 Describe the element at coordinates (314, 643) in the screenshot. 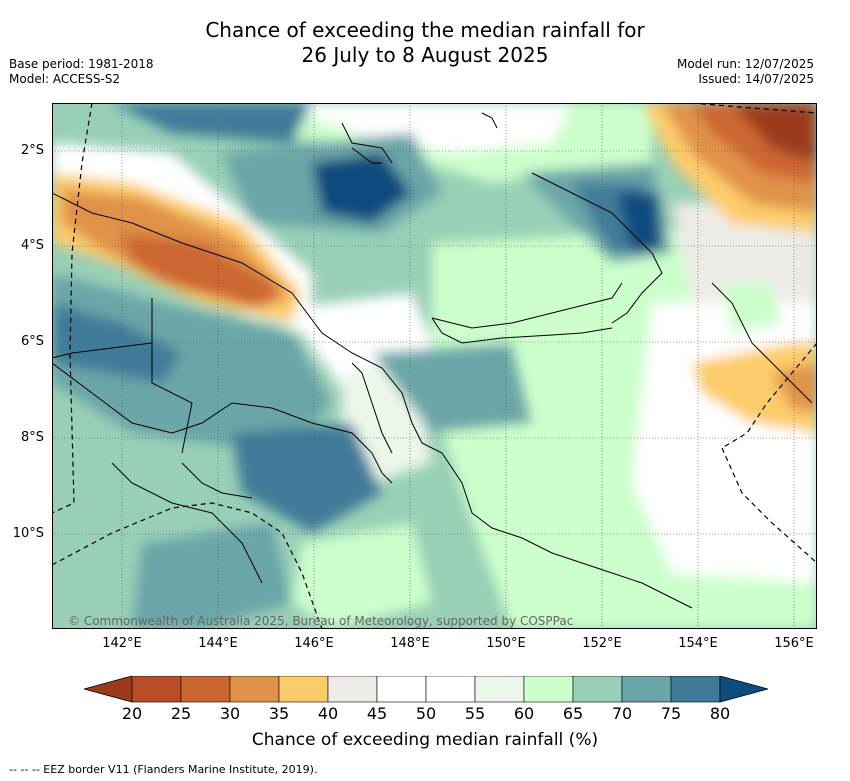

I see `lon-tick-146: 146°E` at that location.